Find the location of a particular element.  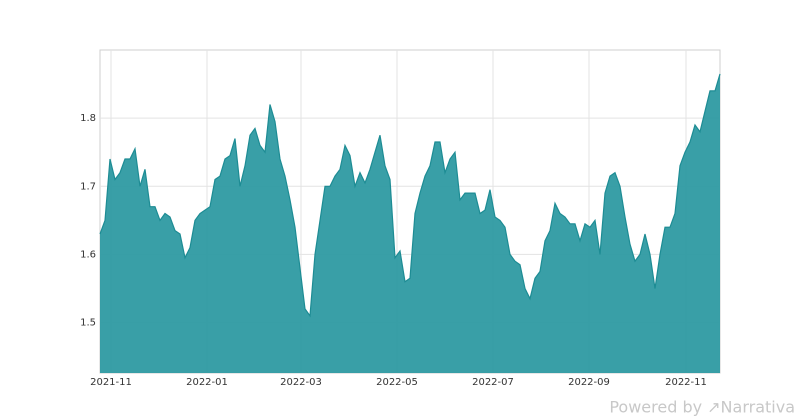

y-tick-label: 1.5 is located at coordinates (88, 323).